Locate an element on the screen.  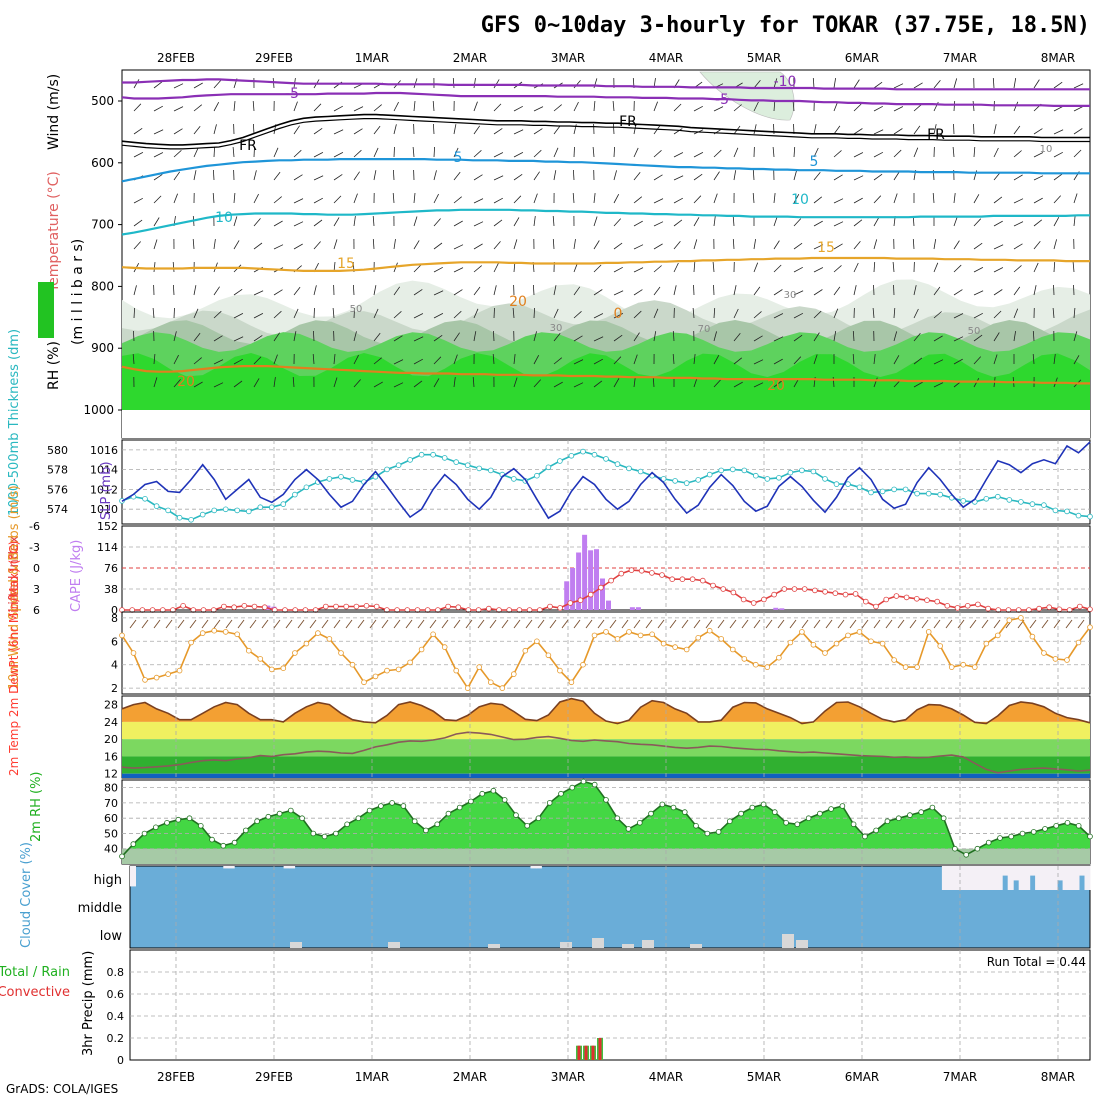
rh-blob-upper is located at coordinates (747, 96).